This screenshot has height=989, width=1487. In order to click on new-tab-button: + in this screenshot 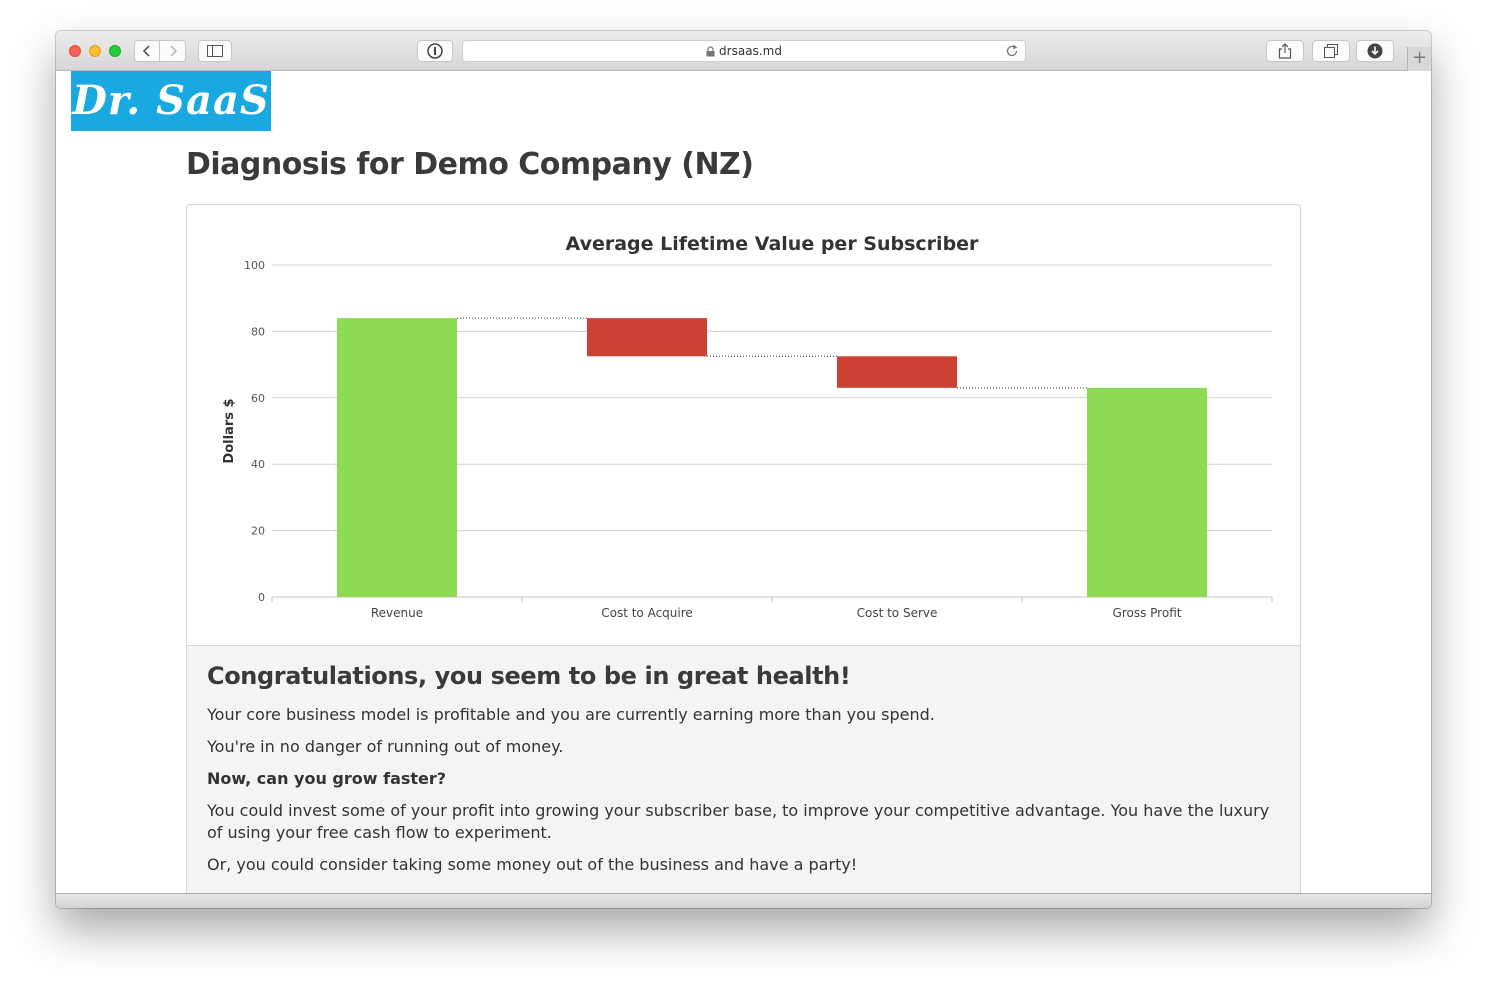, I will do `click(1419, 59)`.